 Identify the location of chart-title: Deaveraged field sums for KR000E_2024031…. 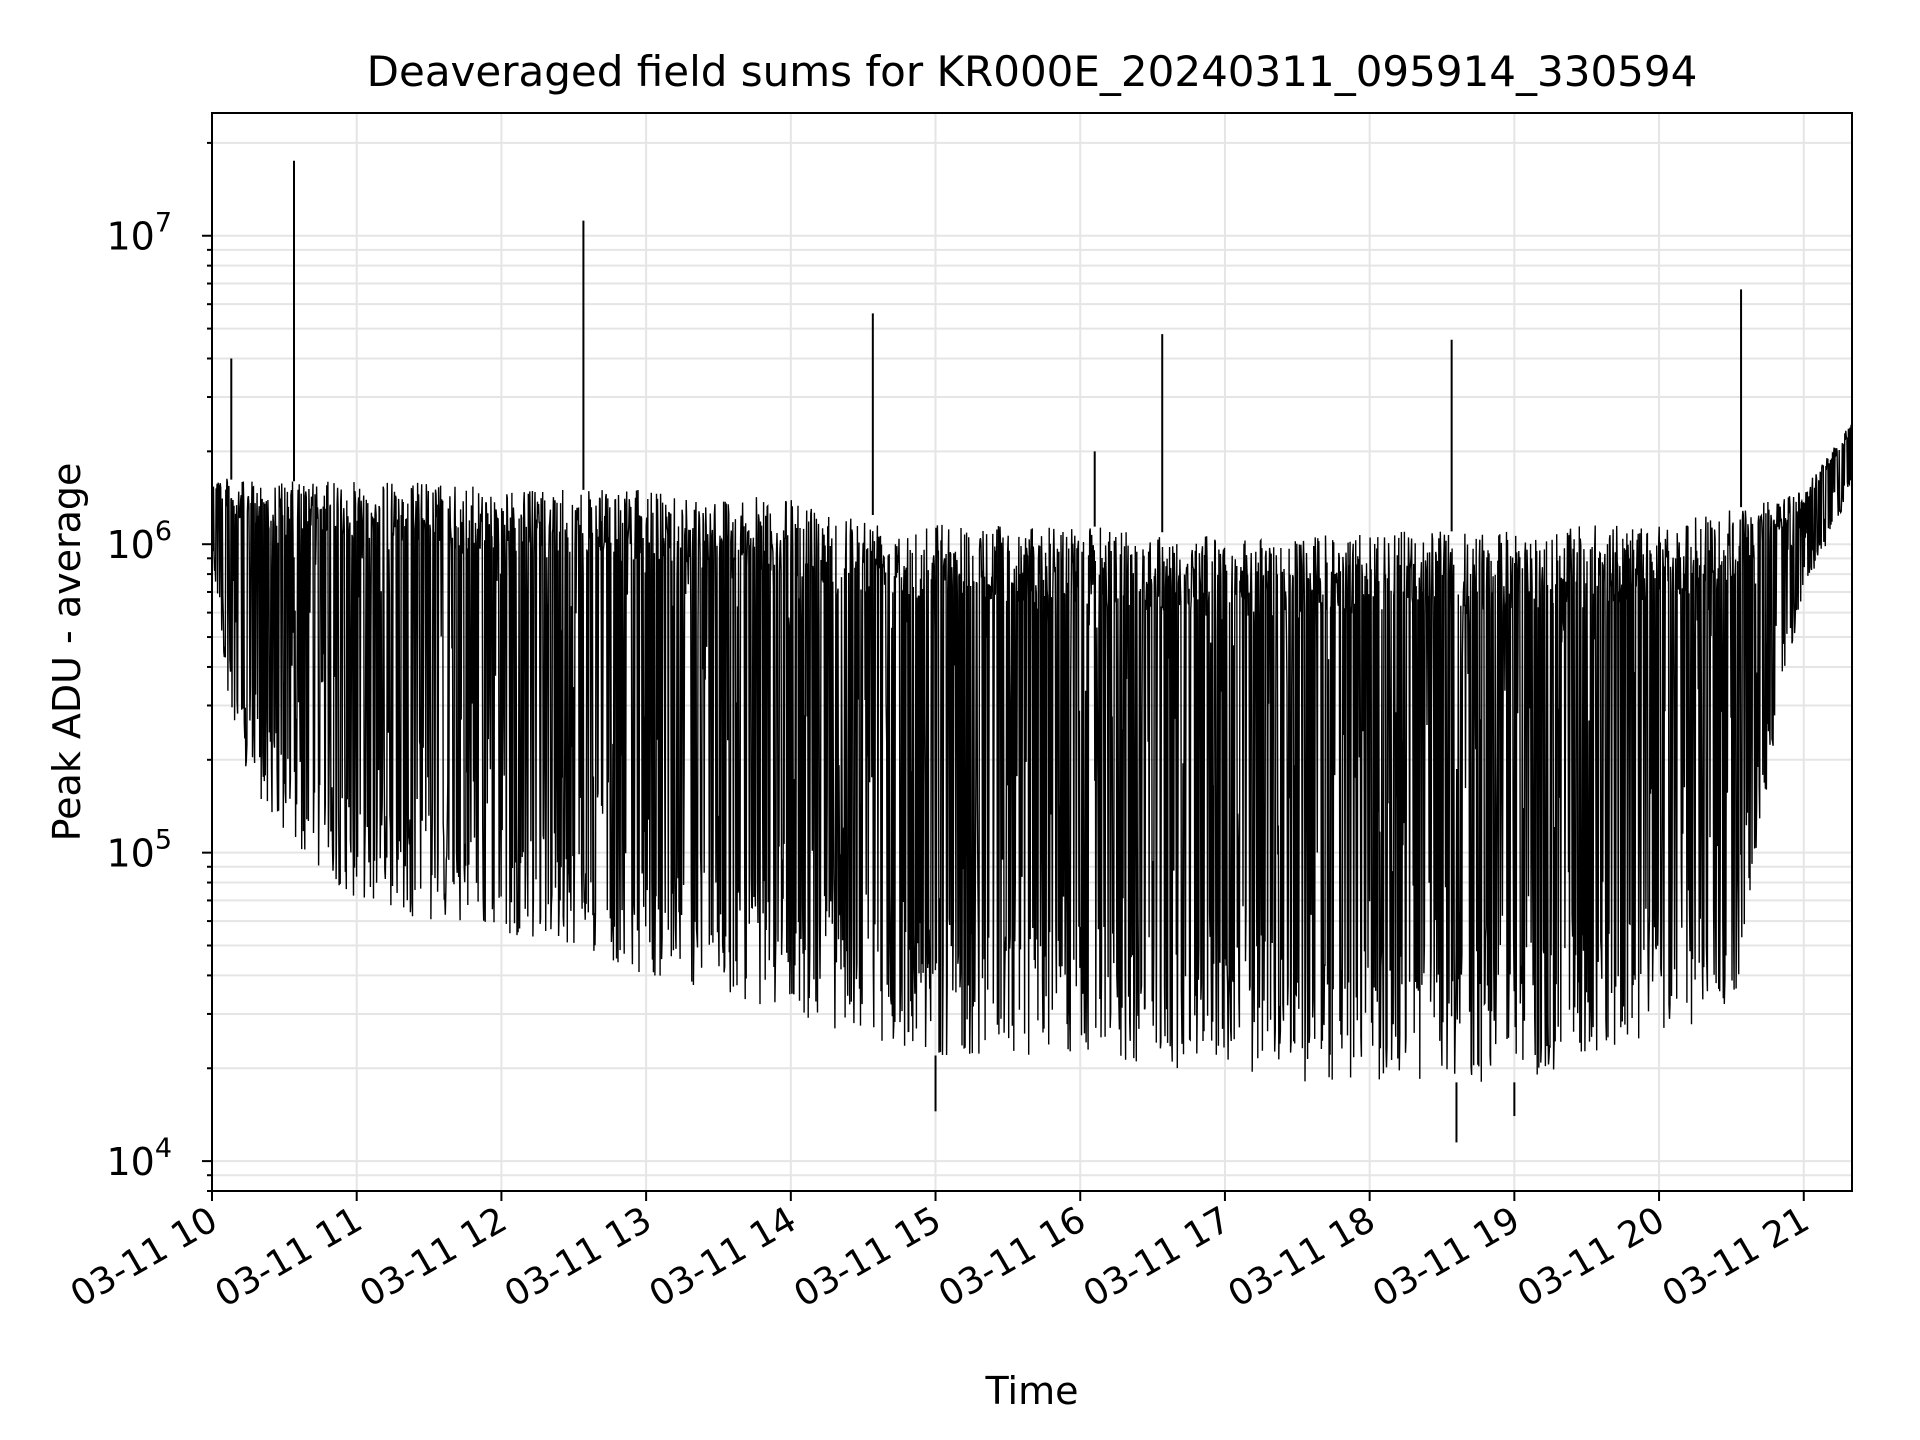
(1032, 71).